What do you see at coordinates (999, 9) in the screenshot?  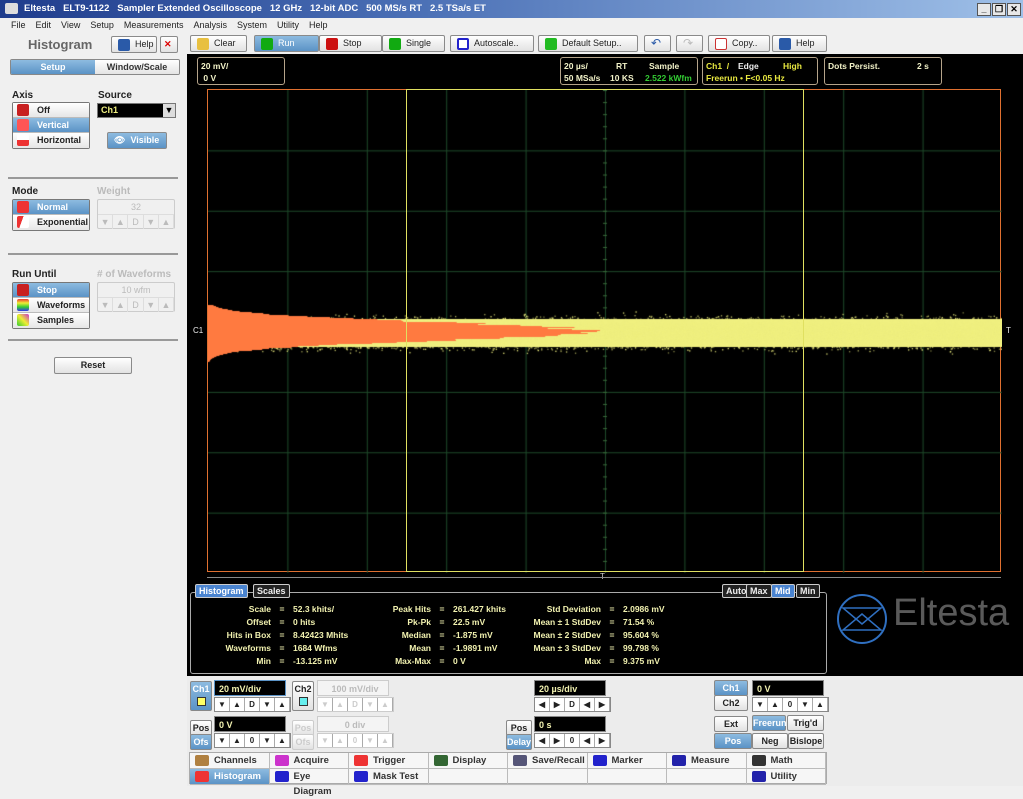 I see `restore-button: ❐` at bounding box center [999, 9].